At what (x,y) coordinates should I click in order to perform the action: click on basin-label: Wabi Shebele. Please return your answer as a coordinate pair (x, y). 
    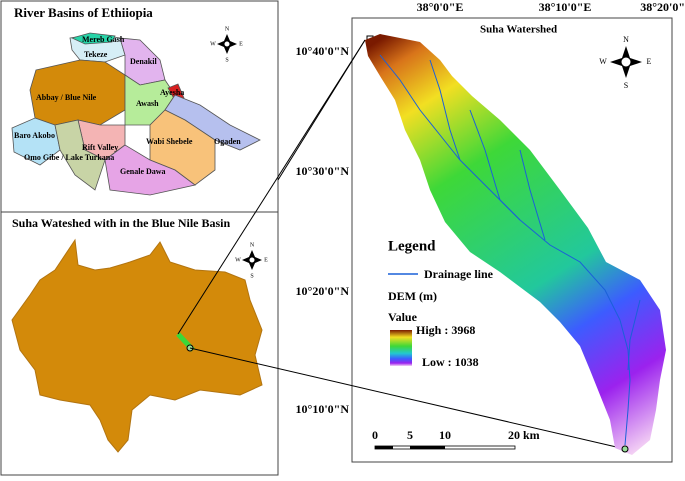
    Looking at the image, I should click on (169, 141).